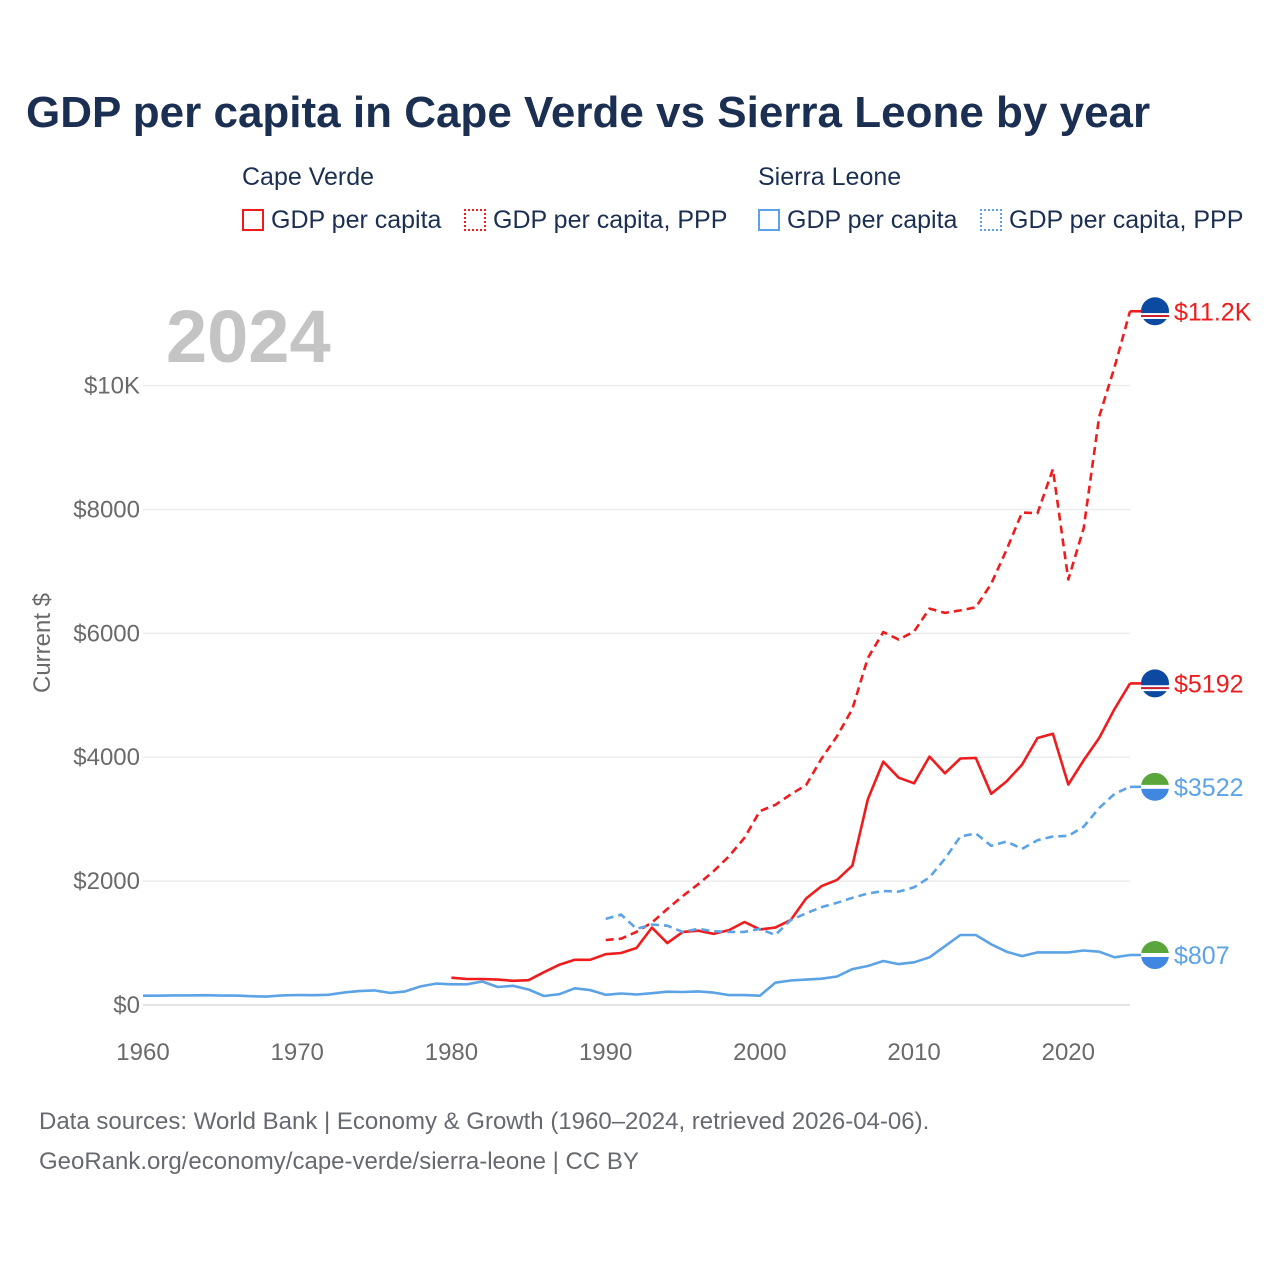 The height and width of the screenshot is (1280, 1280). What do you see at coordinates (308, 177) in the screenshot?
I see `legend-group-cape-verde: Cape Verde` at bounding box center [308, 177].